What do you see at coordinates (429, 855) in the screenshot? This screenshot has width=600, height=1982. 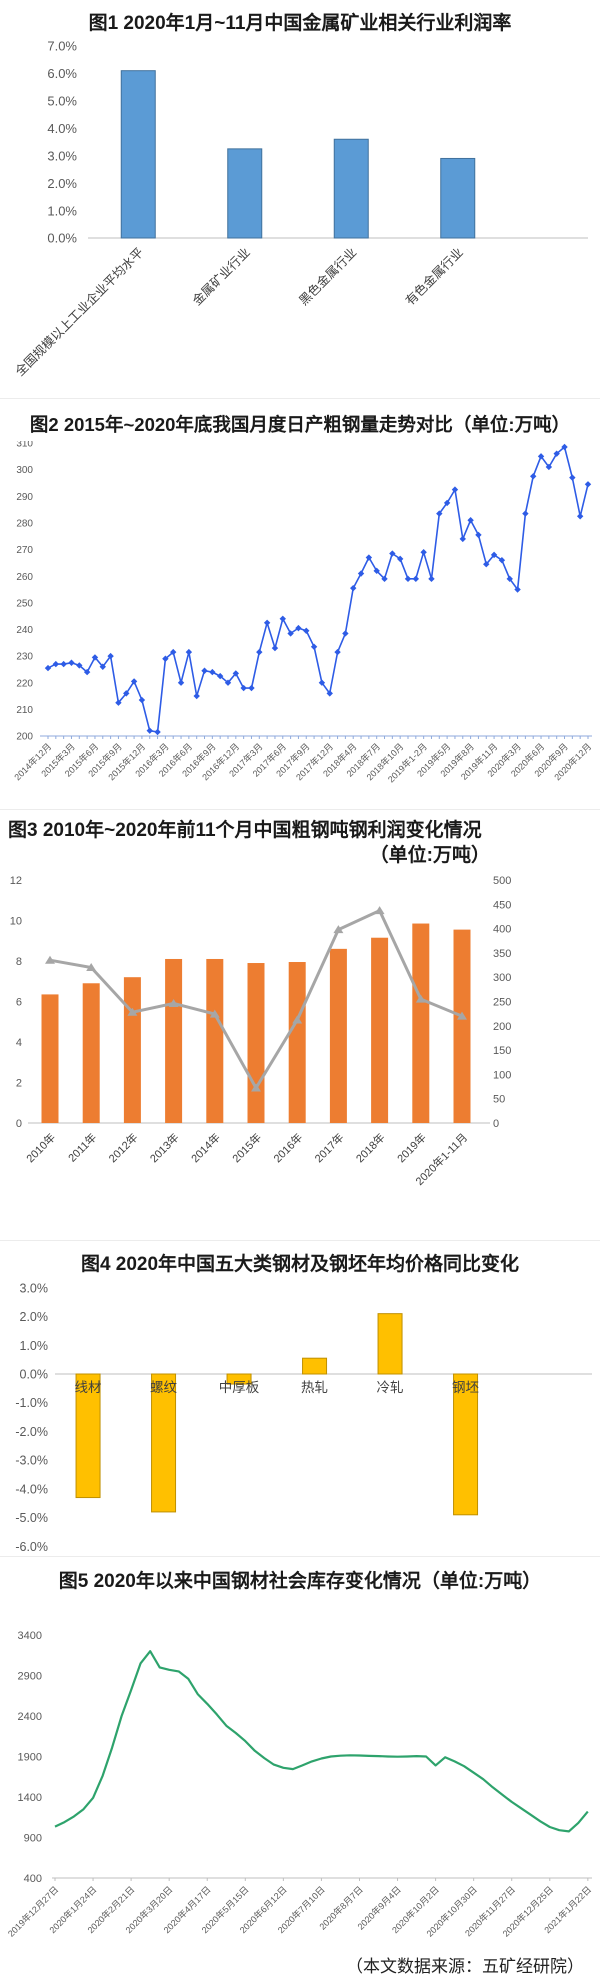 I see `figure3-unit-label: （单位:万吨）` at bounding box center [429, 855].